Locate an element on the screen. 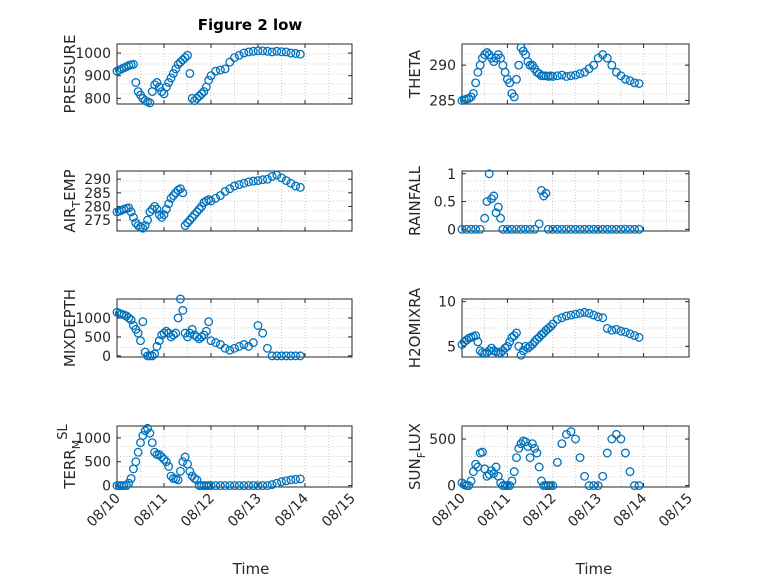 The height and width of the screenshot is (583, 778). y-tick-label: 280 is located at coordinates (97, 207).